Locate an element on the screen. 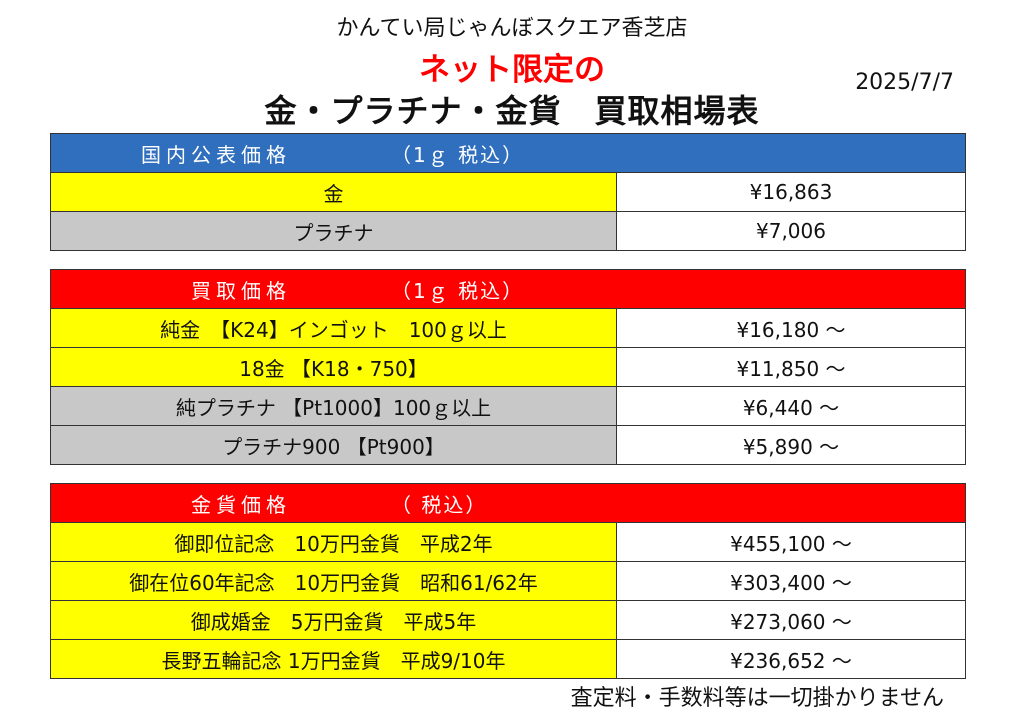 This screenshot has width=1024, height=715. item-price: ¥236,652 ～ is located at coordinates (791, 659).